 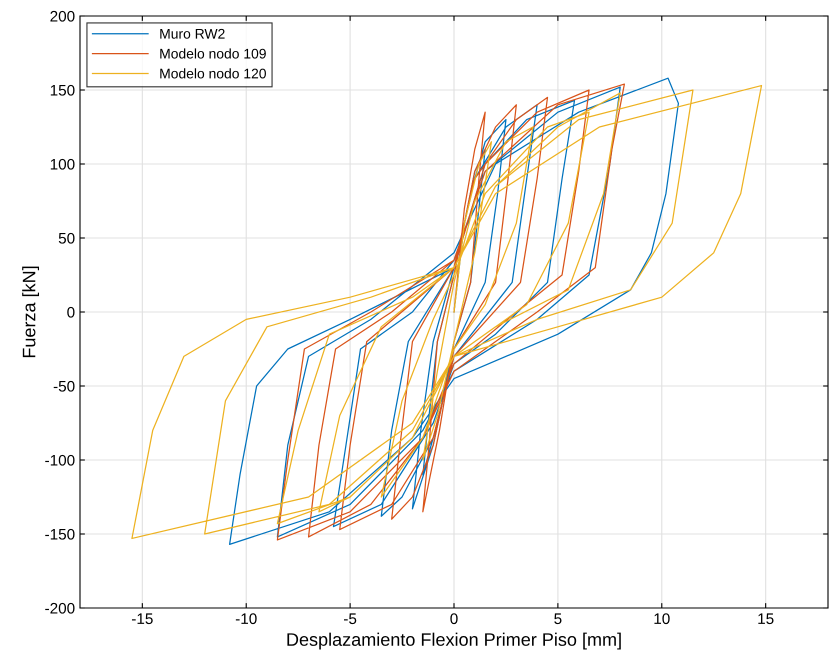 I want to click on y-tick-label: 150, so click(x=62, y=90).